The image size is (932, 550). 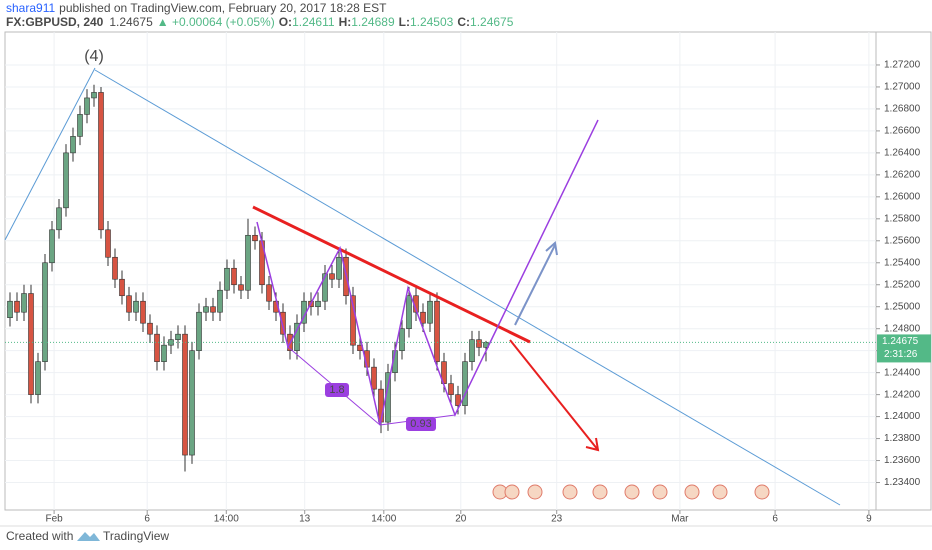 What do you see at coordinates (902, 196) in the screenshot?
I see `y-tick-label: 1.26000` at bounding box center [902, 196].